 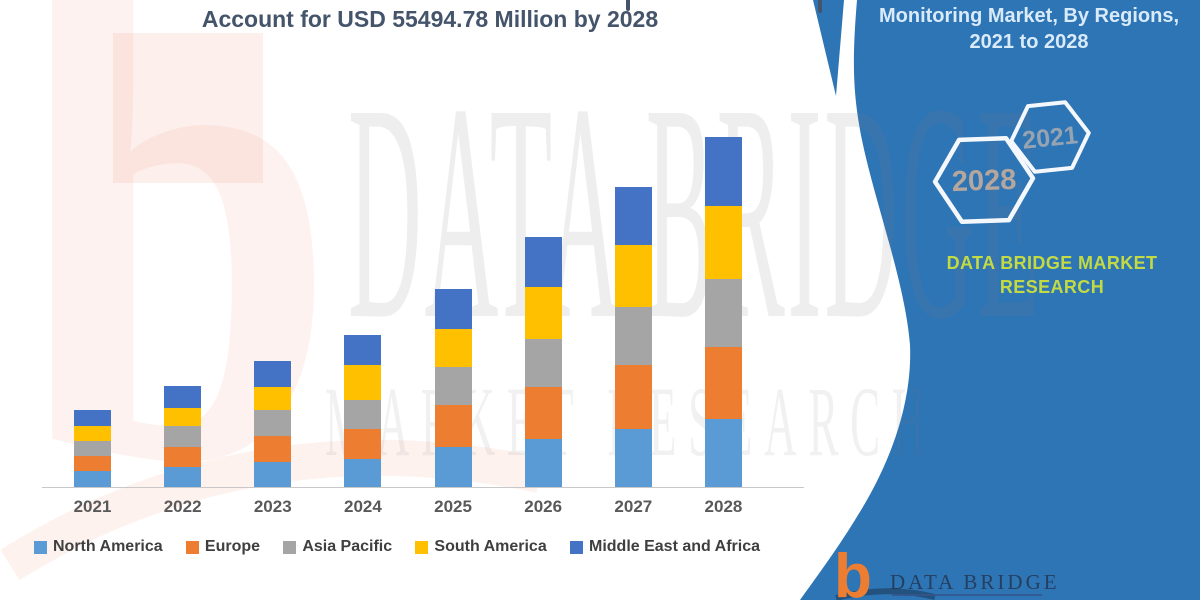 I want to click on bar-2022-segment-middle-east-and-africa, so click(x=183, y=397).